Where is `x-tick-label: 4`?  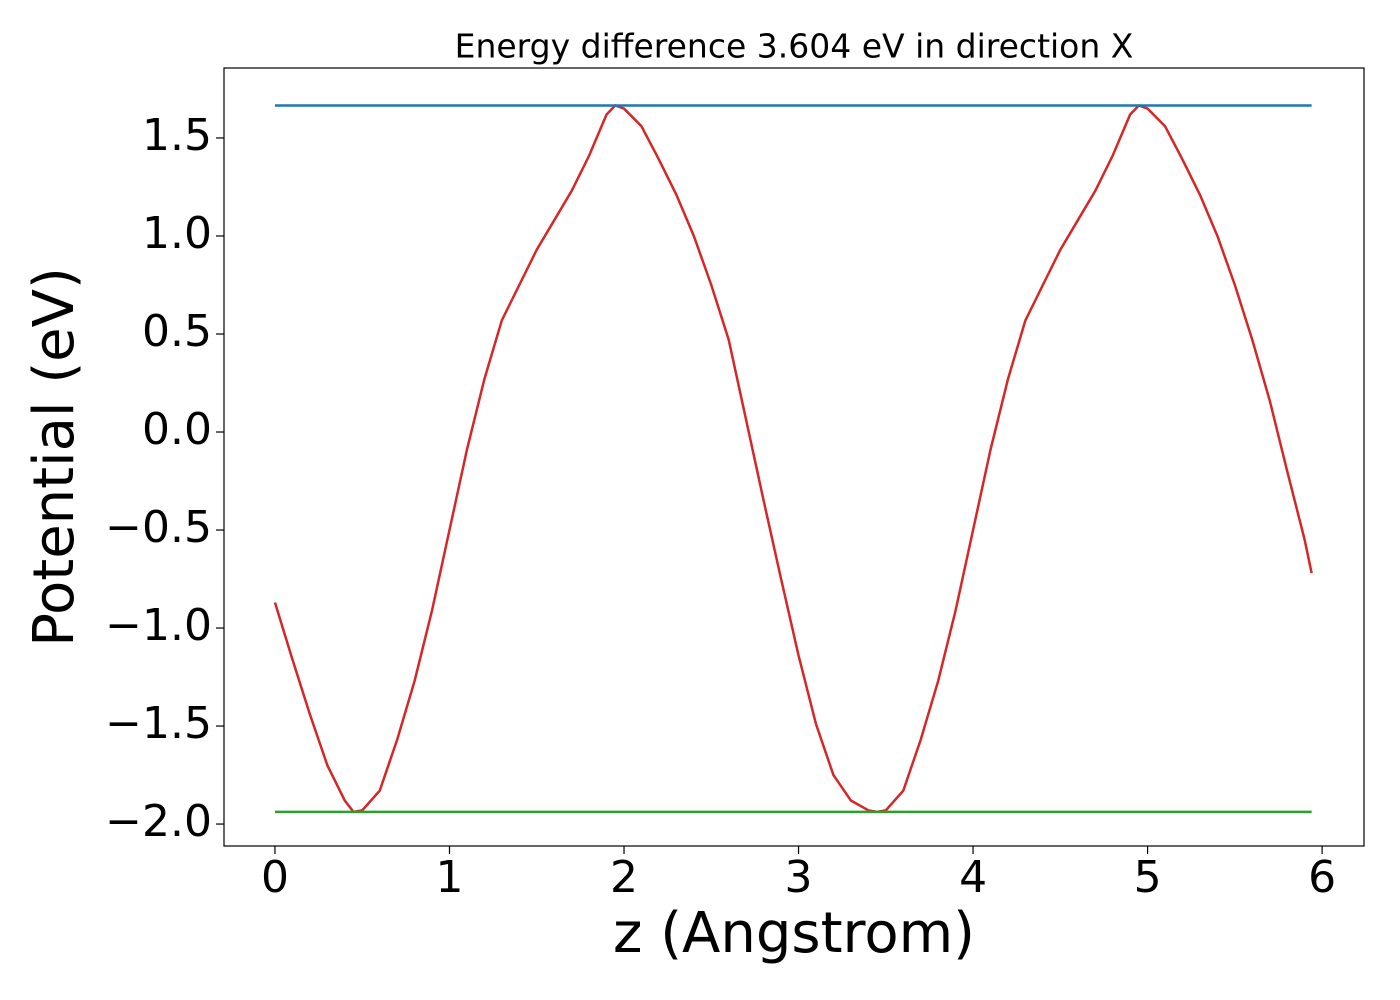
x-tick-label: 4 is located at coordinates (973, 877).